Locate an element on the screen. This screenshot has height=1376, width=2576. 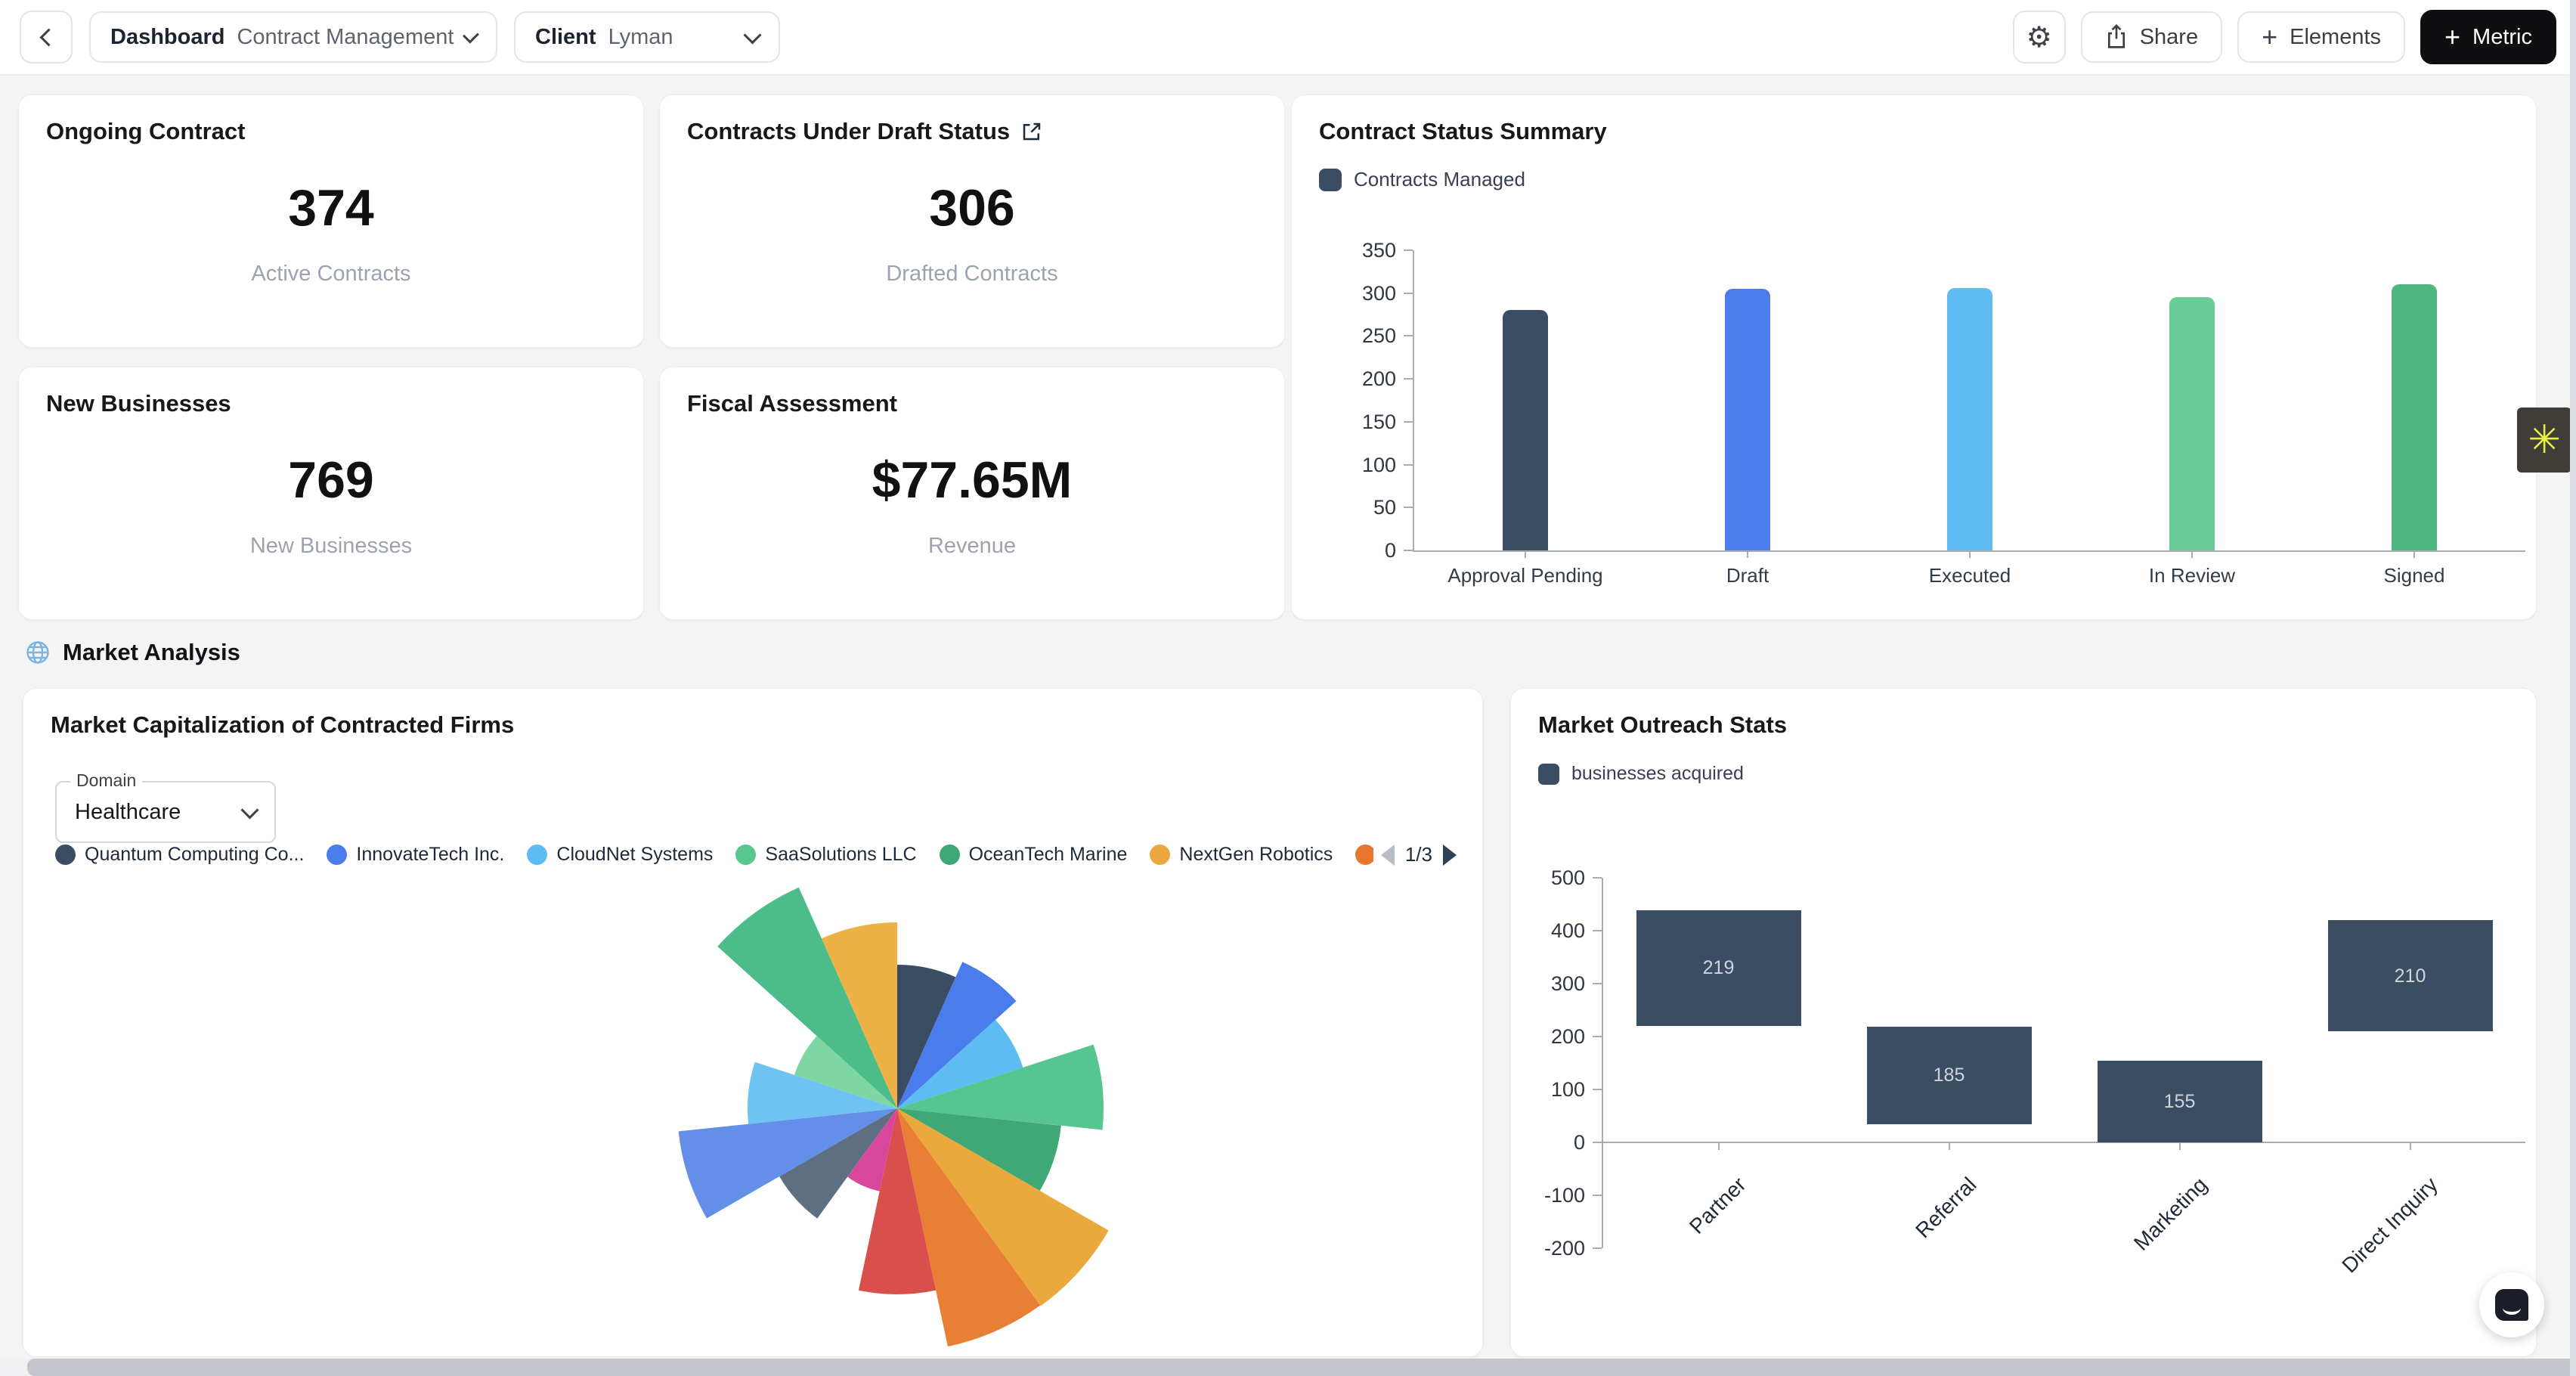
pie-legend-item: BioHealth Sol is located at coordinates (1364, 855).